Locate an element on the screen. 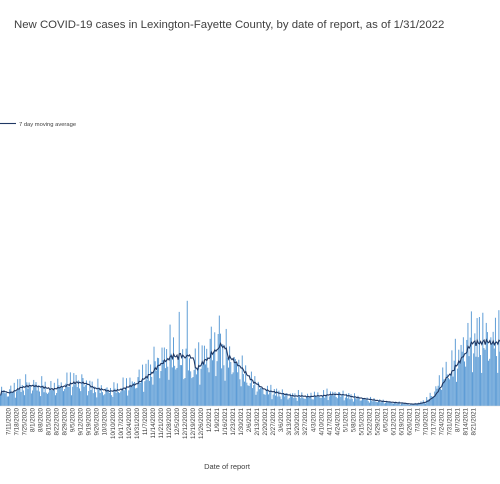 The width and height of the screenshot is (500, 484). x-tick-label: 11/14/2020 is located at coordinates (153, 422).